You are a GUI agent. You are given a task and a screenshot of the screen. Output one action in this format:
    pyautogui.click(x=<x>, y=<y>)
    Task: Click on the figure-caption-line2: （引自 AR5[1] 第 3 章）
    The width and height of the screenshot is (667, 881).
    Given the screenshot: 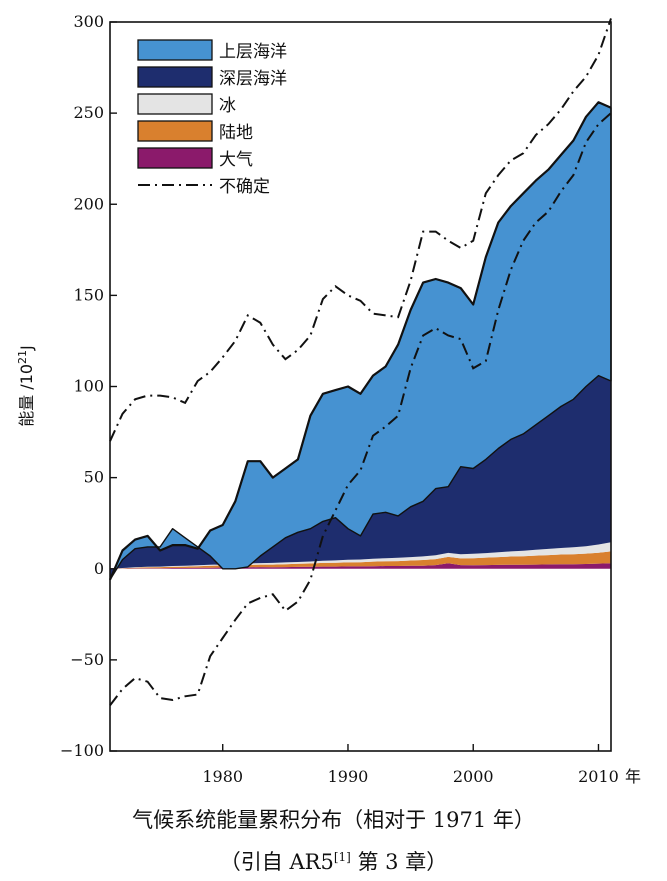 What is the action you would take?
    pyautogui.click(x=333, y=861)
    